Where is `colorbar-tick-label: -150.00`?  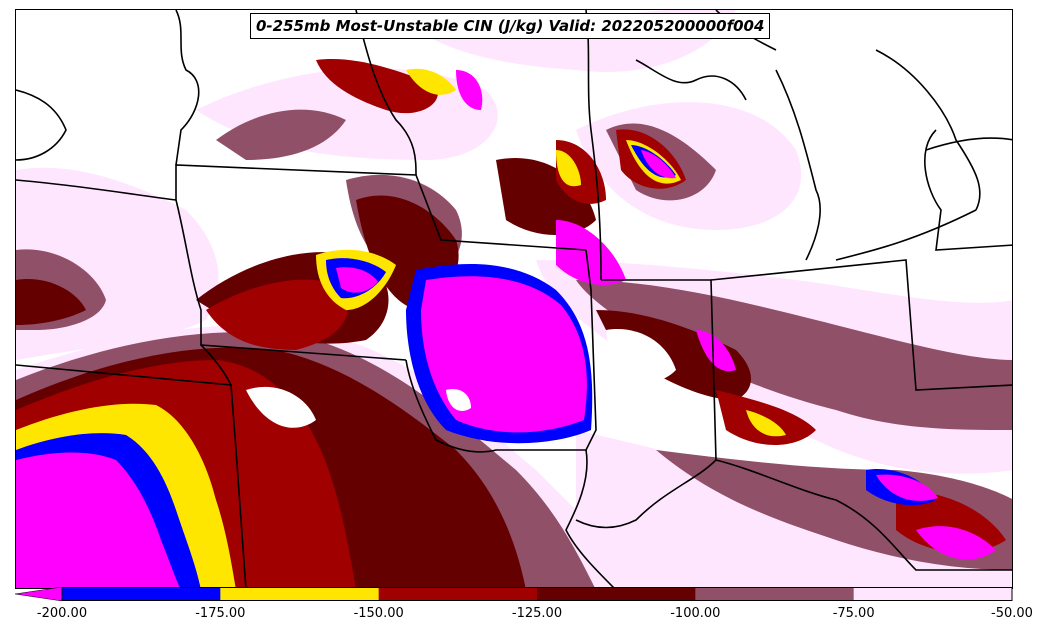 colorbar-tick-label: -150.00 is located at coordinates (378, 613).